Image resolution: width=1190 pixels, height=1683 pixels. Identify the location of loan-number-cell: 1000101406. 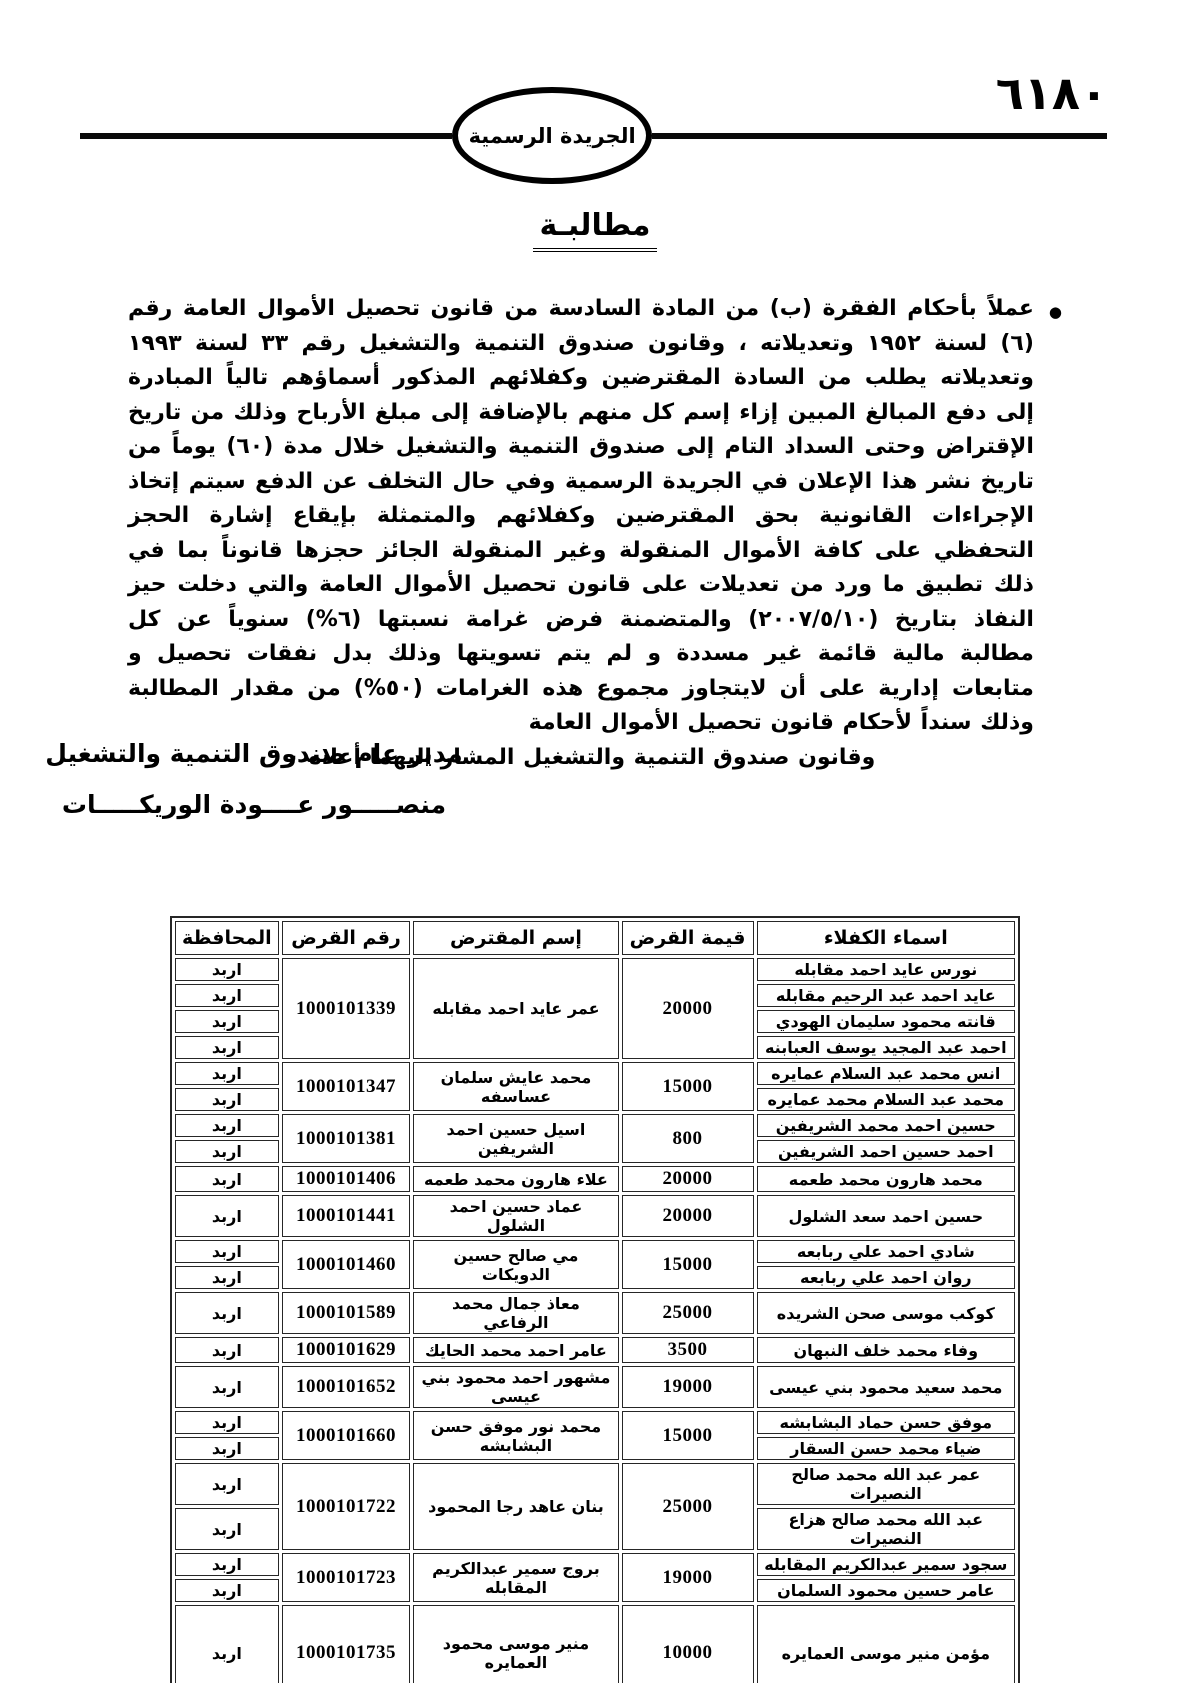
(346, 1179).